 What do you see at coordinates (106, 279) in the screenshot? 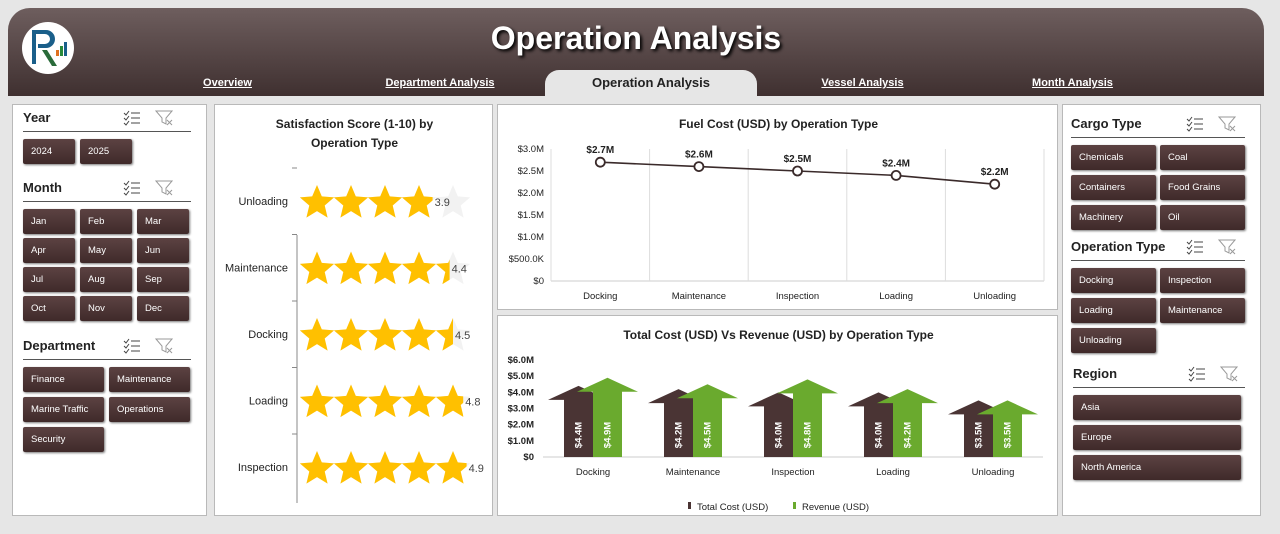
I see `slicer-item-aug: Aug` at bounding box center [106, 279].